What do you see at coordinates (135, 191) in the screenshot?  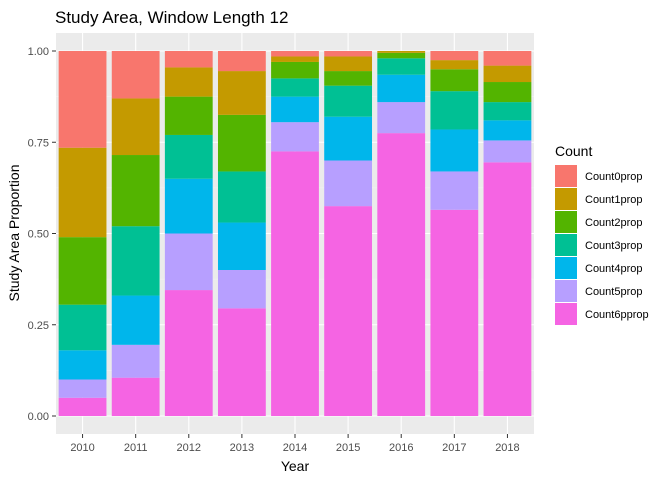 I see `bar-segment-count2prop-2011` at bounding box center [135, 191].